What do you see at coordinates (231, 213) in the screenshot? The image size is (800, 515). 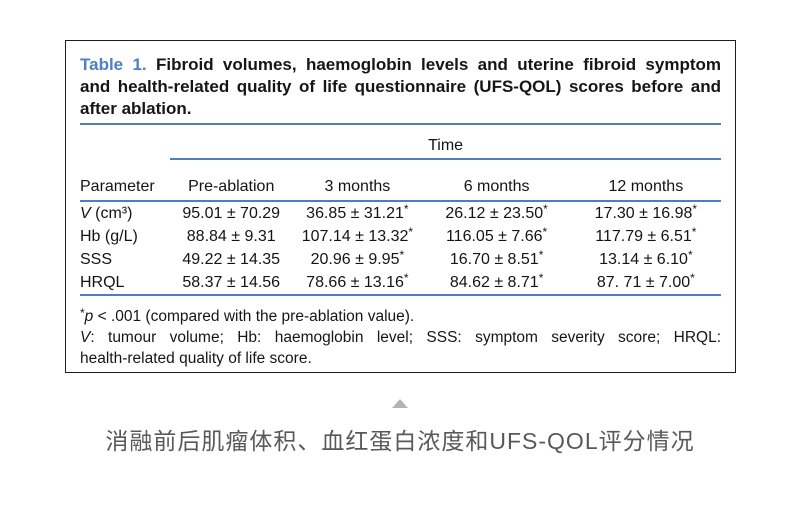 I see `table-cell: 95.01 ± 70.29` at bounding box center [231, 213].